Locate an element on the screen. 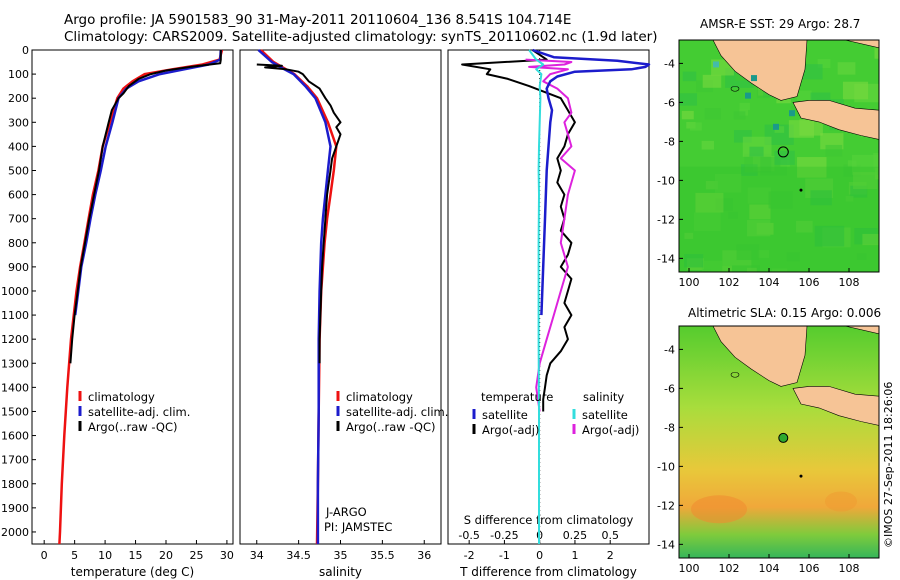 Image resolution: width=900 pixels, height=580 pixels. salinity-tick-label: 36 is located at coordinates (424, 555).